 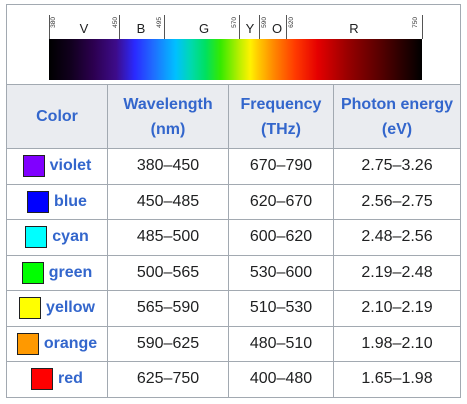 What do you see at coordinates (281, 272) in the screenshot?
I see `frequency-cell: 530–600` at bounding box center [281, 272].